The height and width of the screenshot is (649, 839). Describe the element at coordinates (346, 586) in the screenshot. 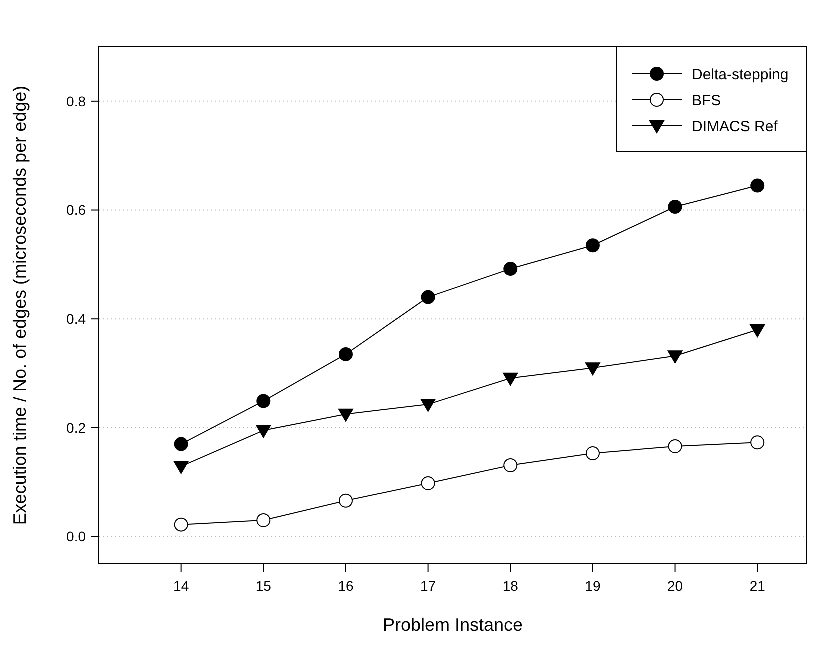

I see `x-tick-label: 16` at that location.